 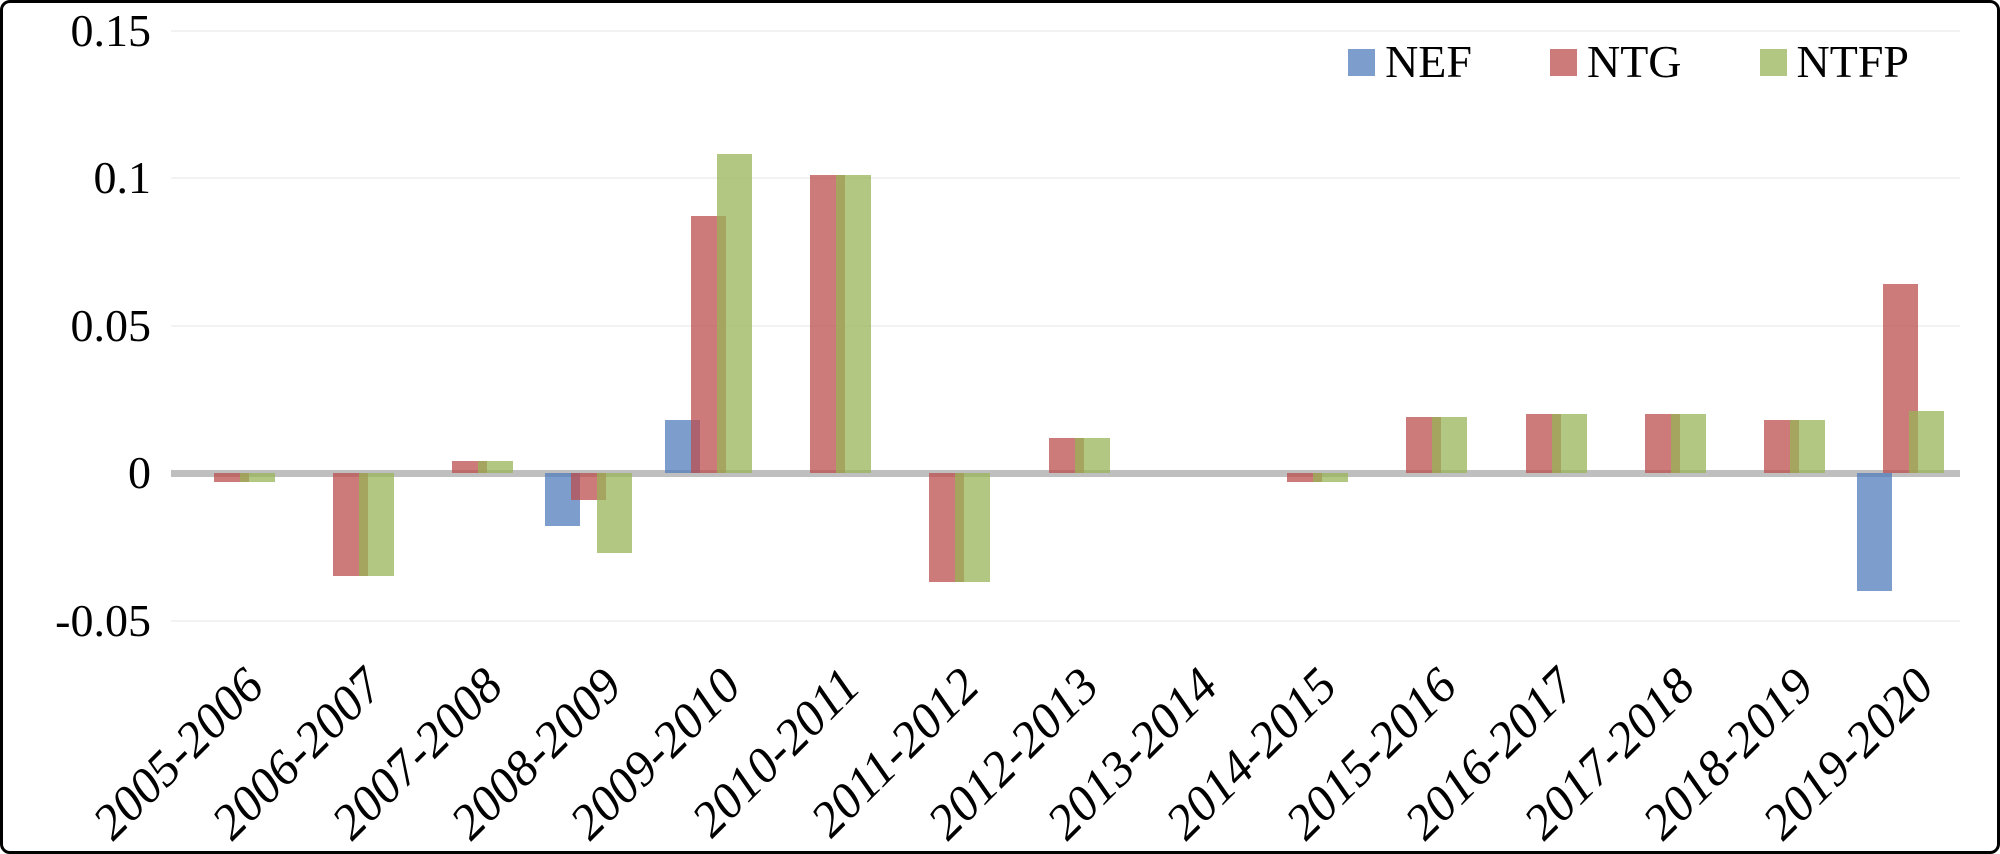 What do you see at coordinates (376, 525) in the screenshot?
I see `bar-ntfp-2006-2007` at bounding box center [376, 525].